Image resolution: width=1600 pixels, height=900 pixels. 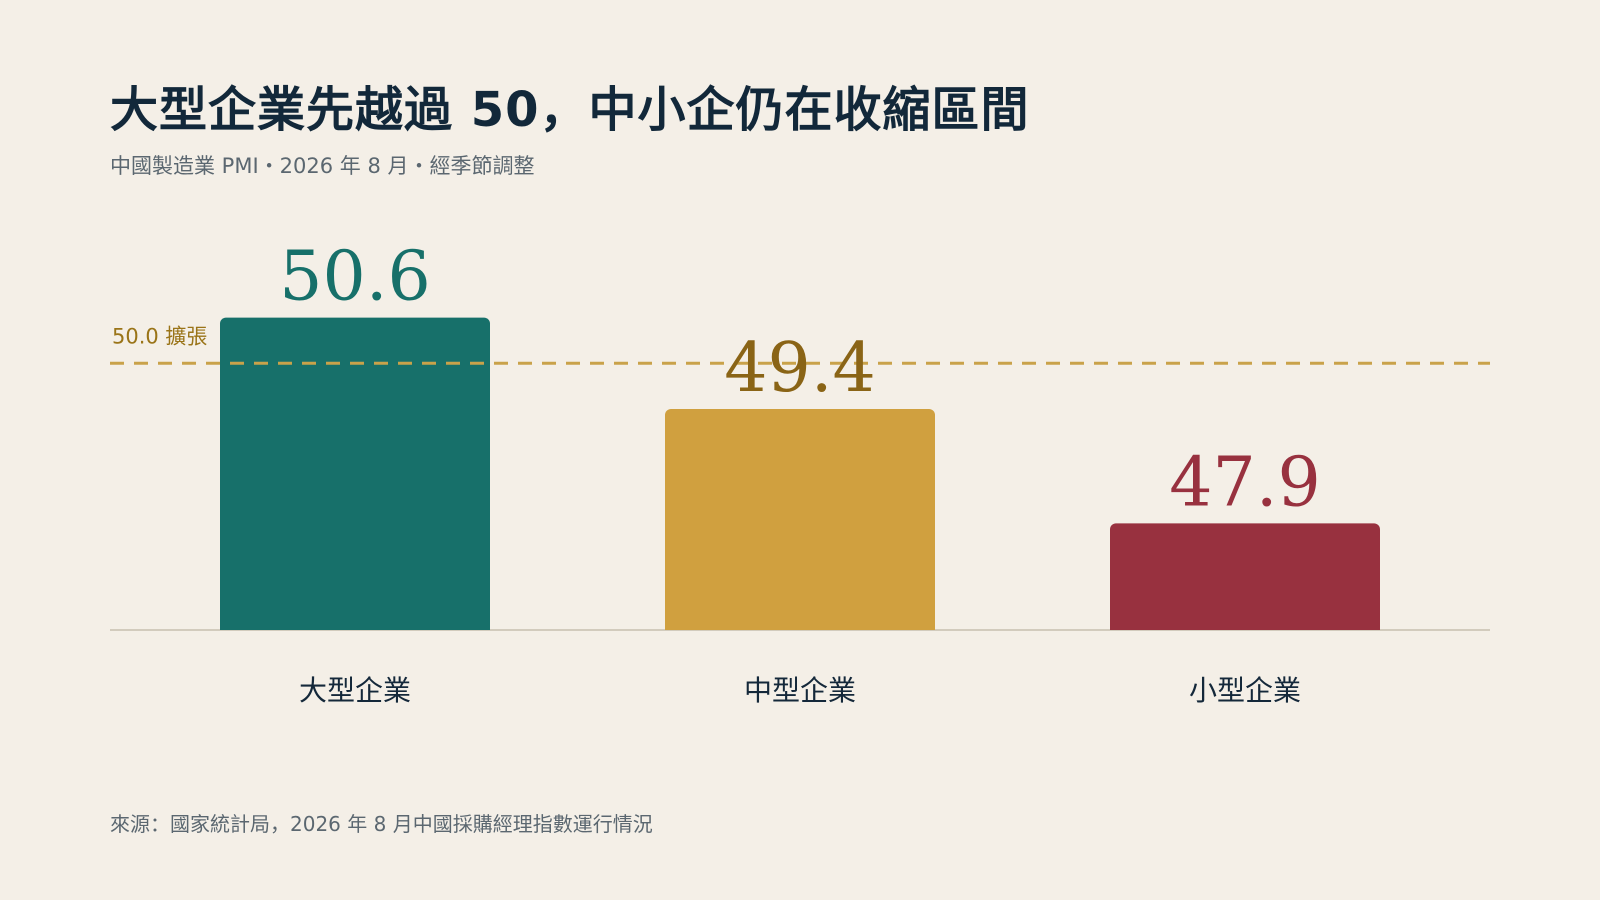 What do you see at coordinates (1245, 690) in the screenshot?
I see `category-label-3: 小型企業` at bounding box center [1245, 690].